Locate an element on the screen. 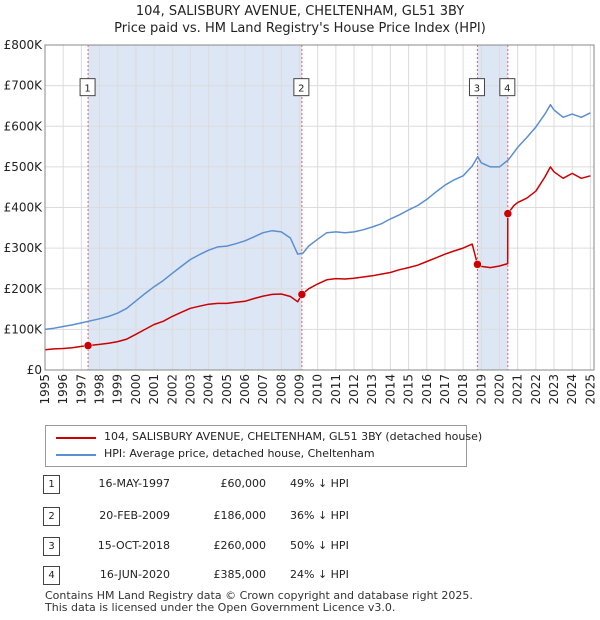 Image resolution: width=600 pixels, height=620 pixels. transaction-hpi: 50% ↓ HPI is located at coordinates (319, 545).